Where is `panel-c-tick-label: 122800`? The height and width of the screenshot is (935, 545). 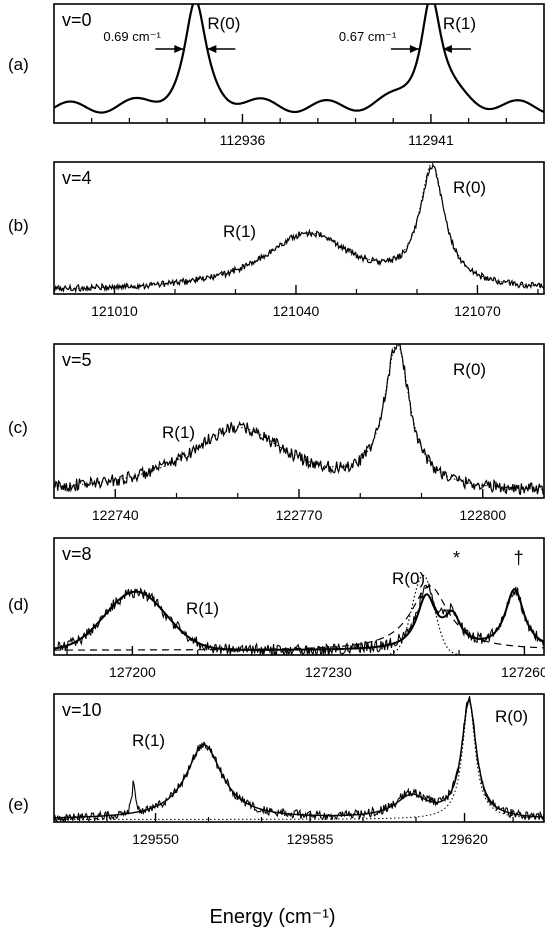
panel-c-tick-label: 122800 is located at coordinates (482, 515).